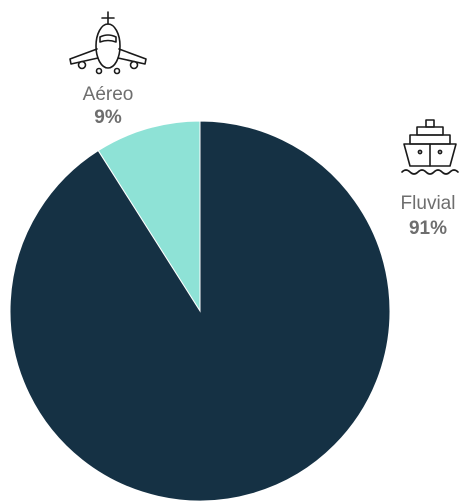  I want to click on airplane-icon, so click(108, 43).